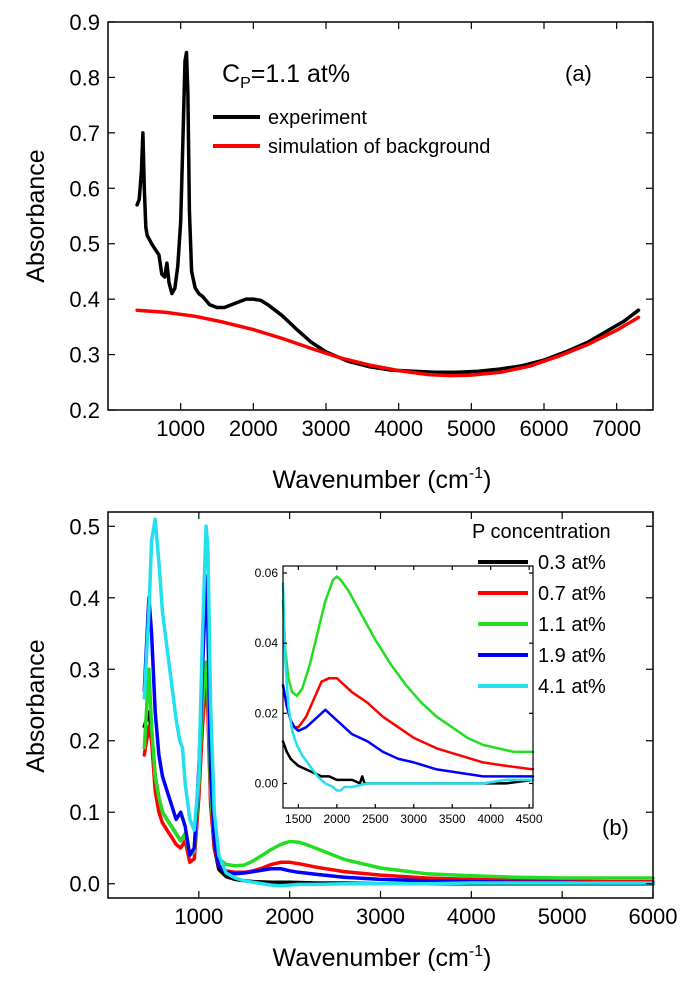  What do you see at coordinates (529, 819) in the screenshot?
I see `inset-x-tick-label: 4500` at bounding box center [529, 819].